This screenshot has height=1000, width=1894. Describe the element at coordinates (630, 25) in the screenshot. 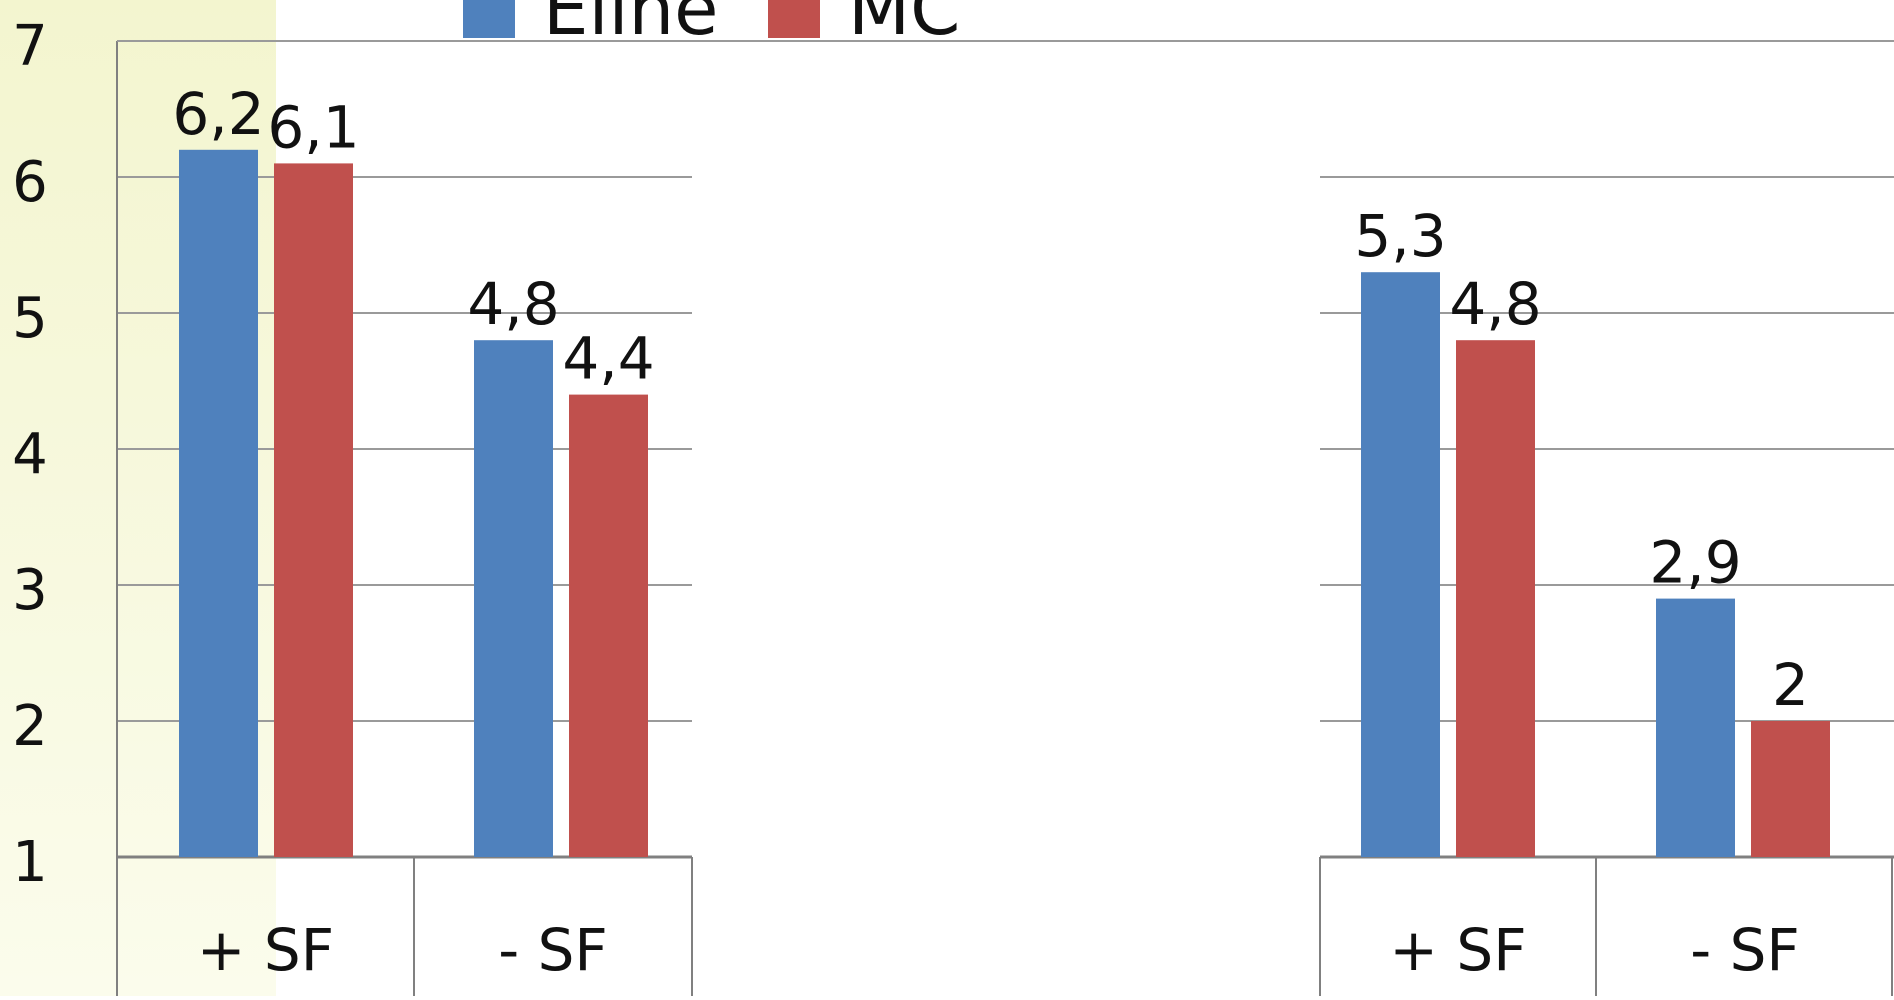

I see `legend-label: Eline` at that location.